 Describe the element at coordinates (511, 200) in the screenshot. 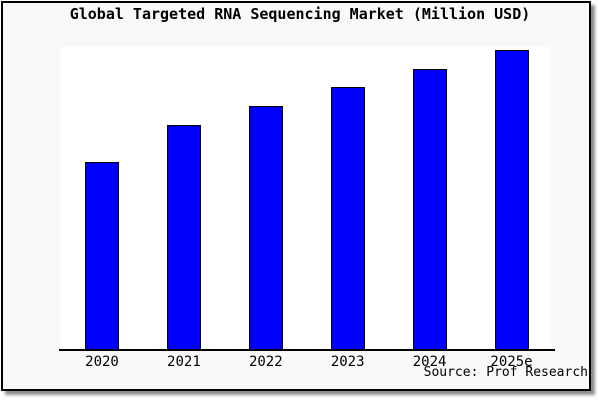

I see `bar-2025e` at that location.